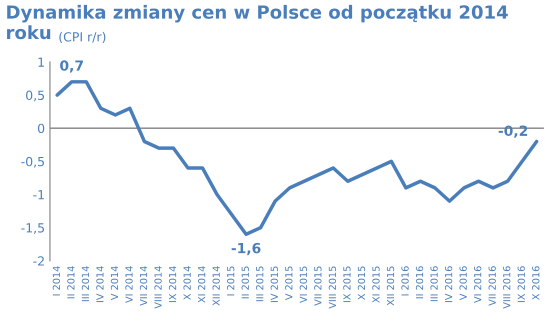  I want to click on x-tick-label: VIII 2016, so click(506, 287).